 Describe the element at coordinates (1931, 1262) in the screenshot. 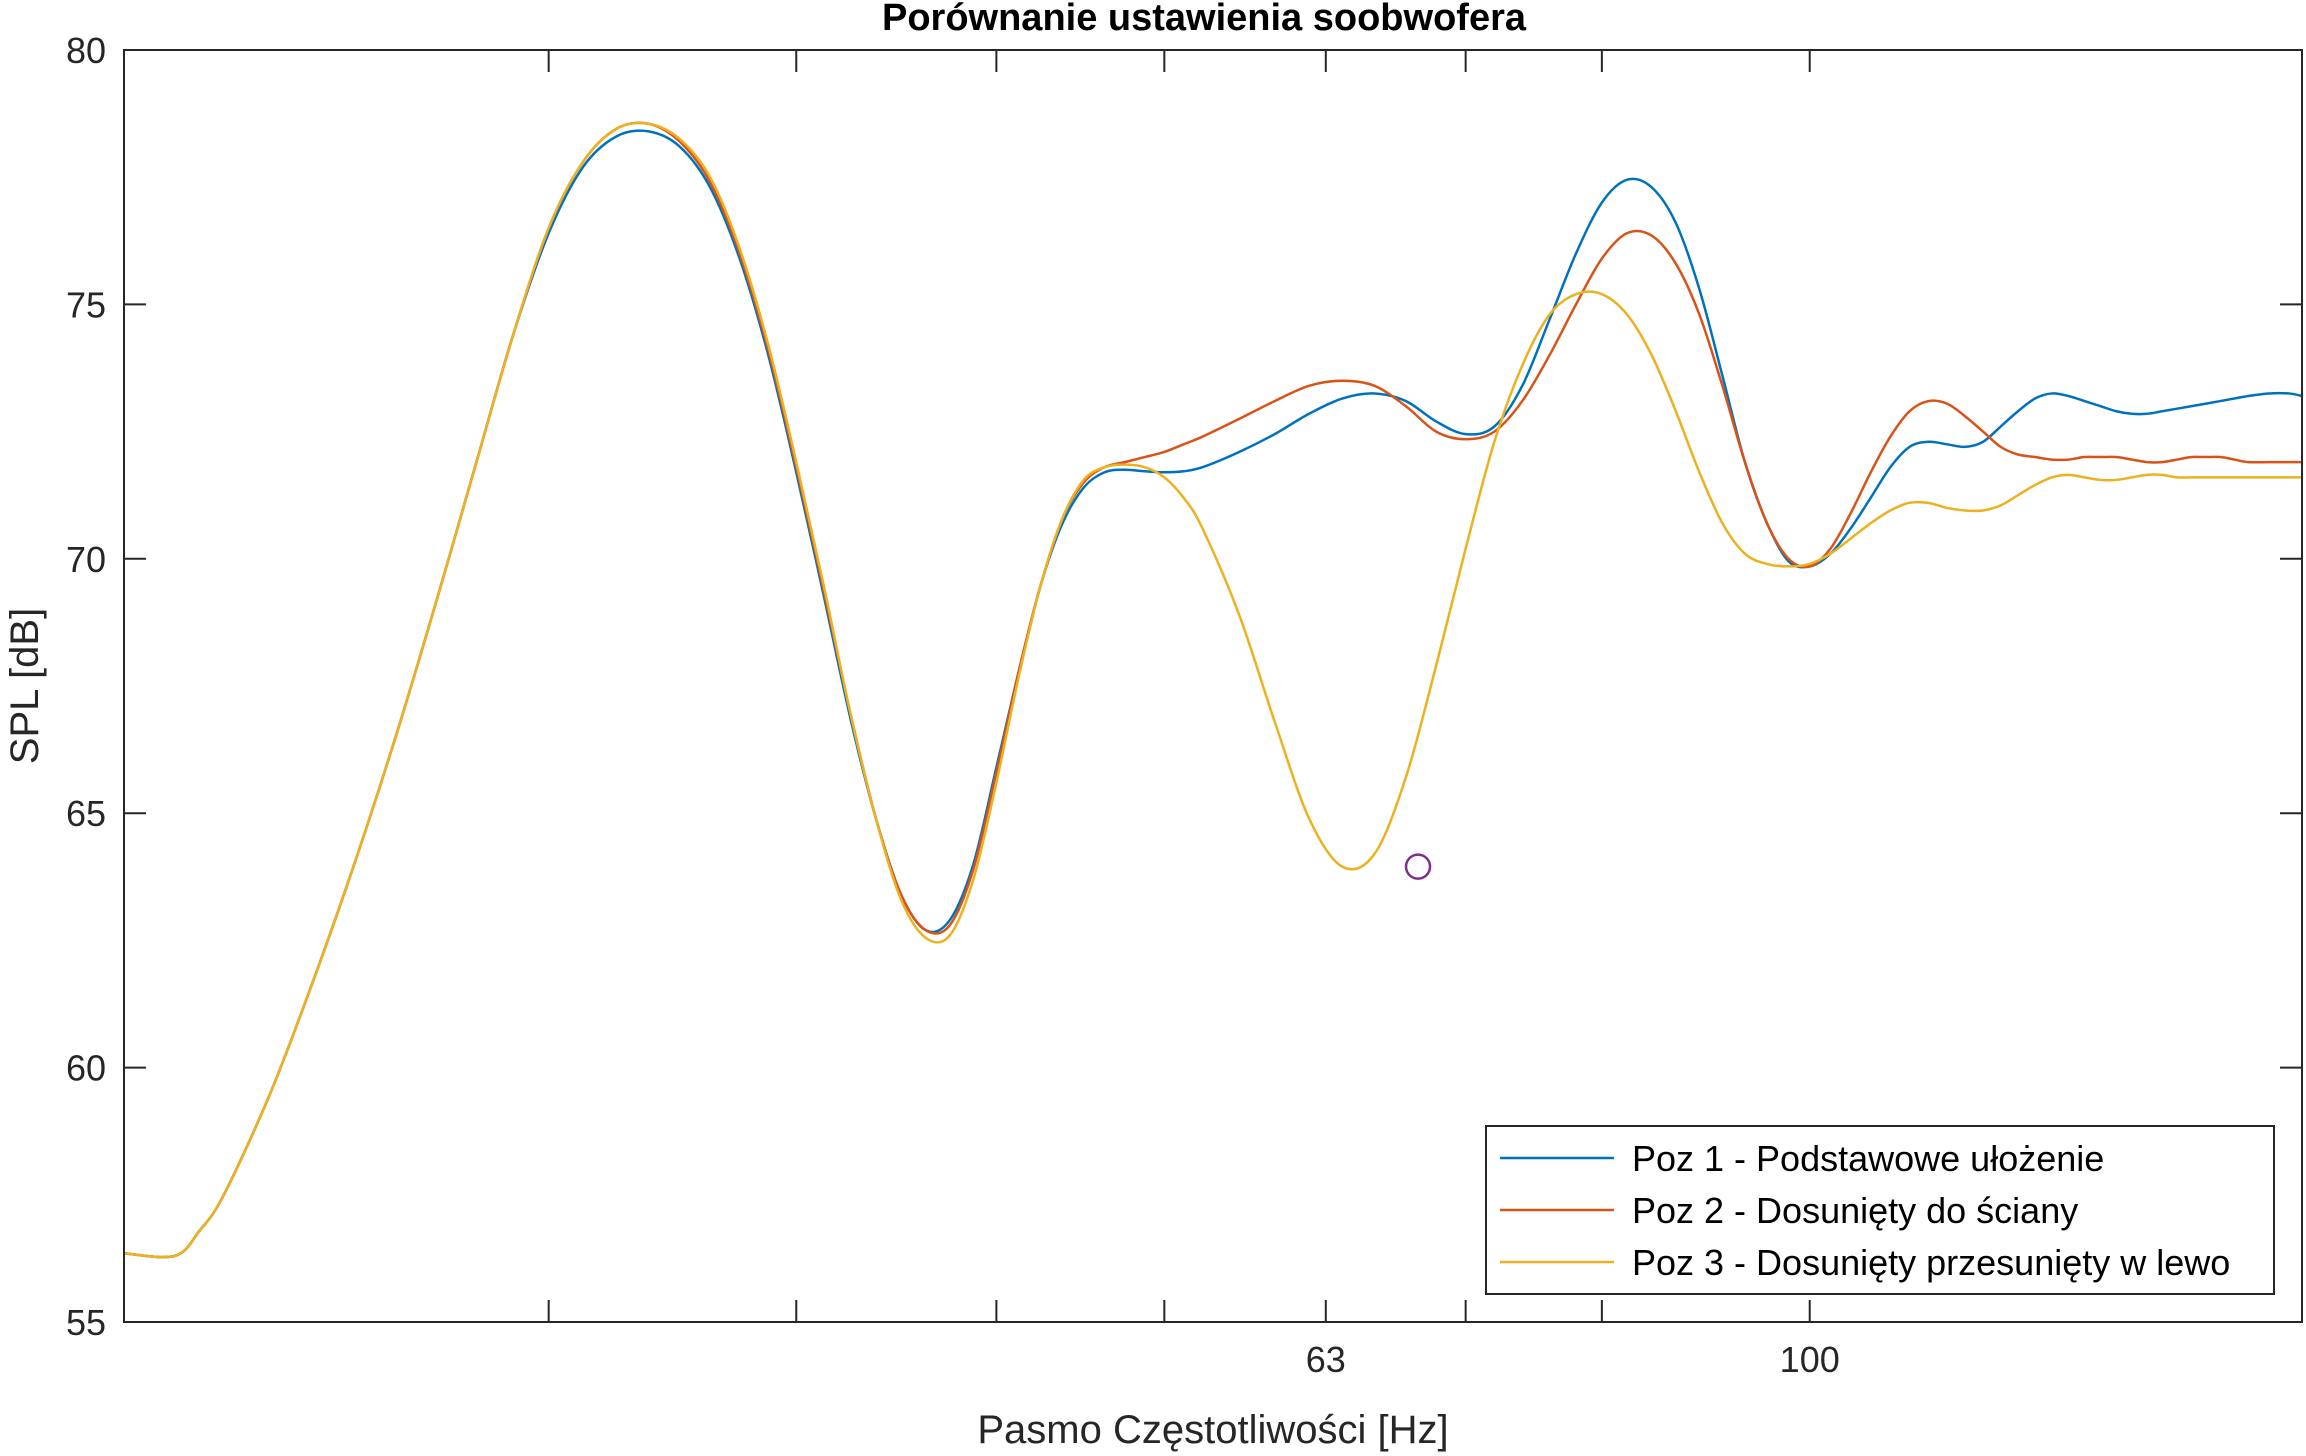

I see `legend-label-series-3: Poz 3 - Dosunięty przesunięty w lewo` at that location.